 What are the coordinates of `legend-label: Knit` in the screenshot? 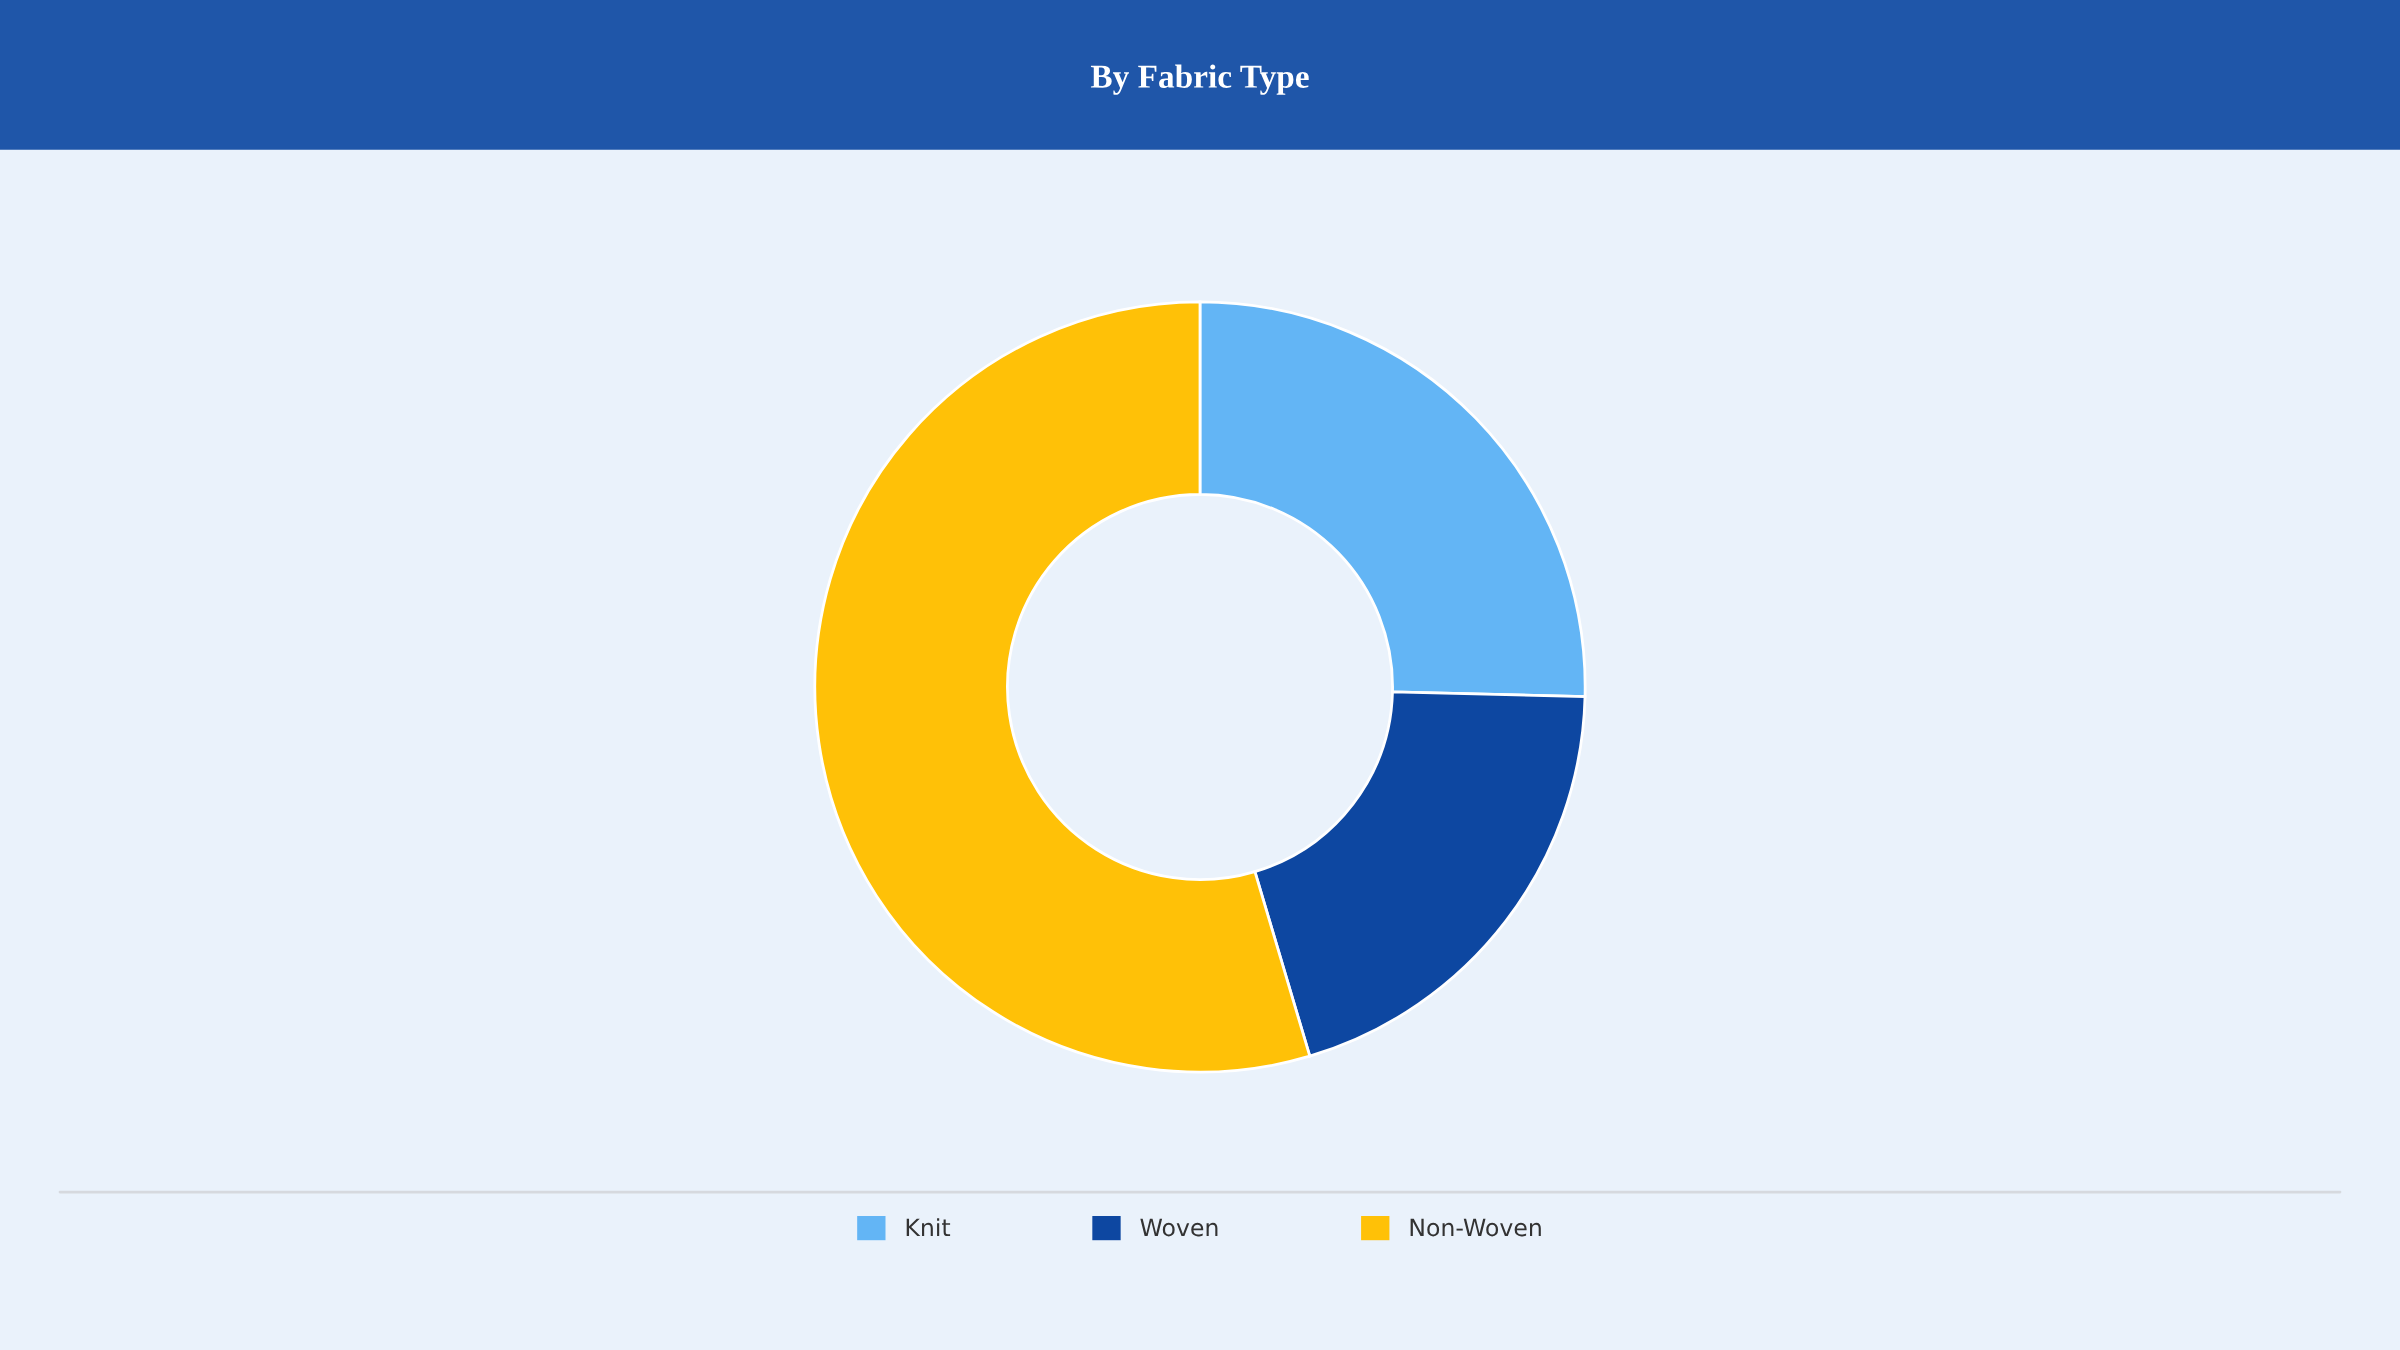 It's located at (928, 1227).